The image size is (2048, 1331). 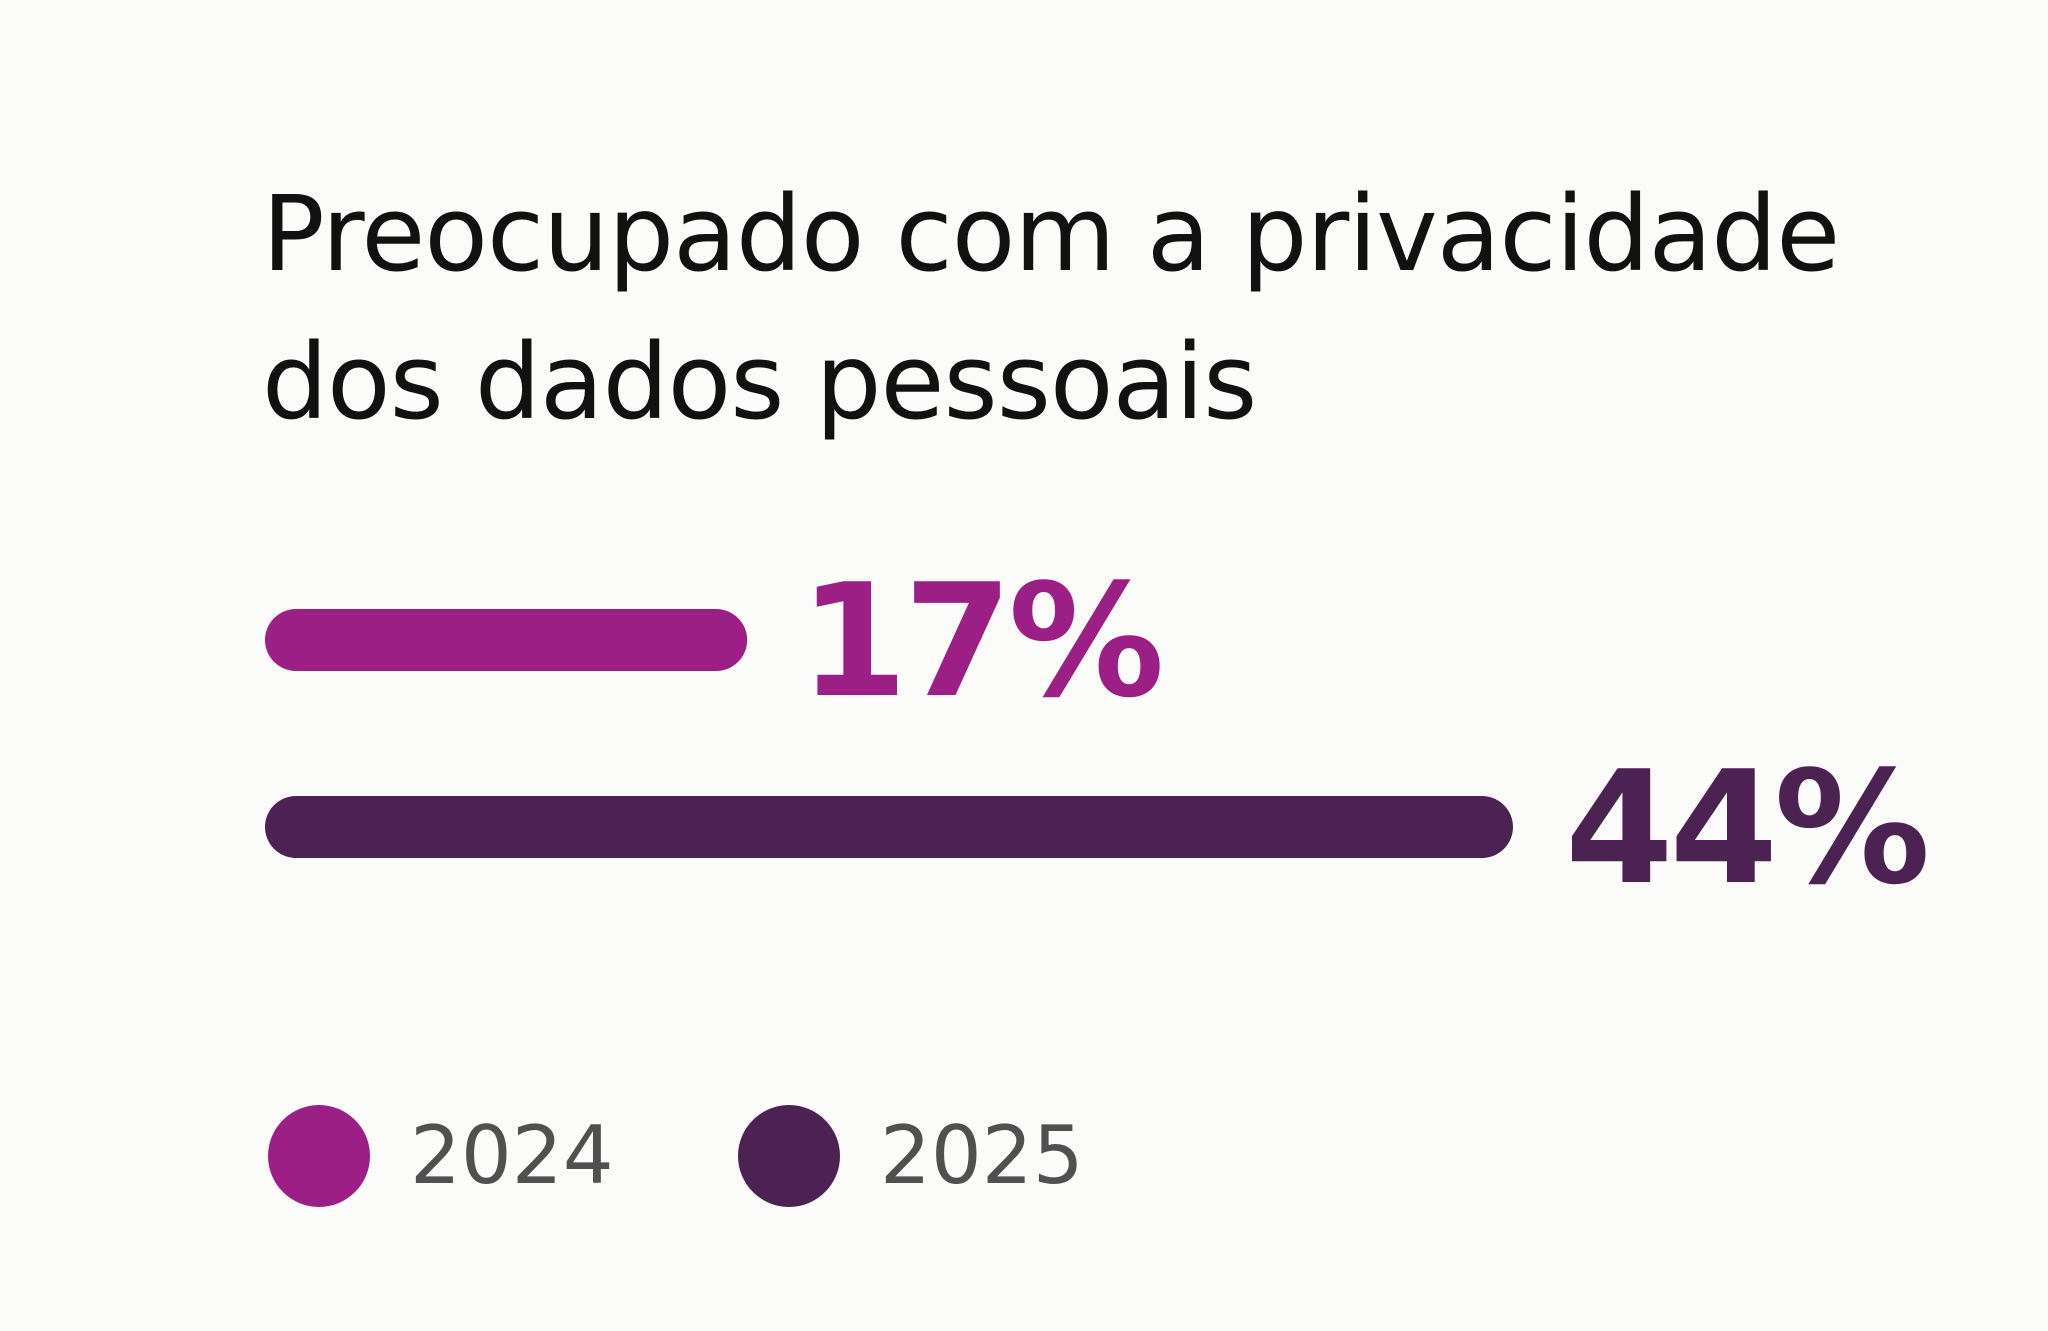 I want to click on legend-swatch-2024, so click(x=319, y=1156).